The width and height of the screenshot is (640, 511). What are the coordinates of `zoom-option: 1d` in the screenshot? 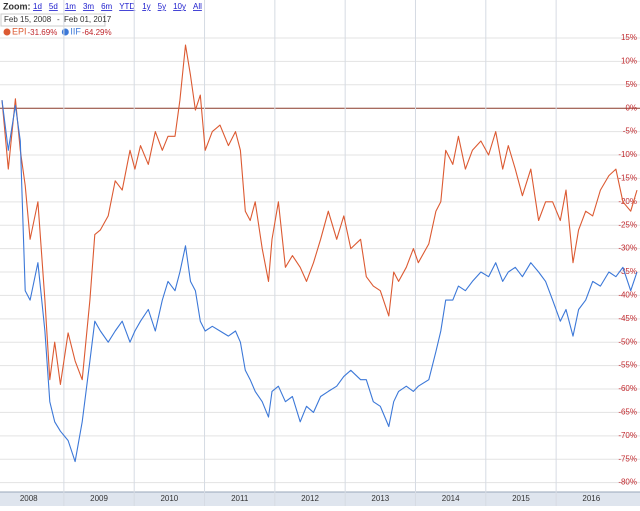 It's located at (37, 6).